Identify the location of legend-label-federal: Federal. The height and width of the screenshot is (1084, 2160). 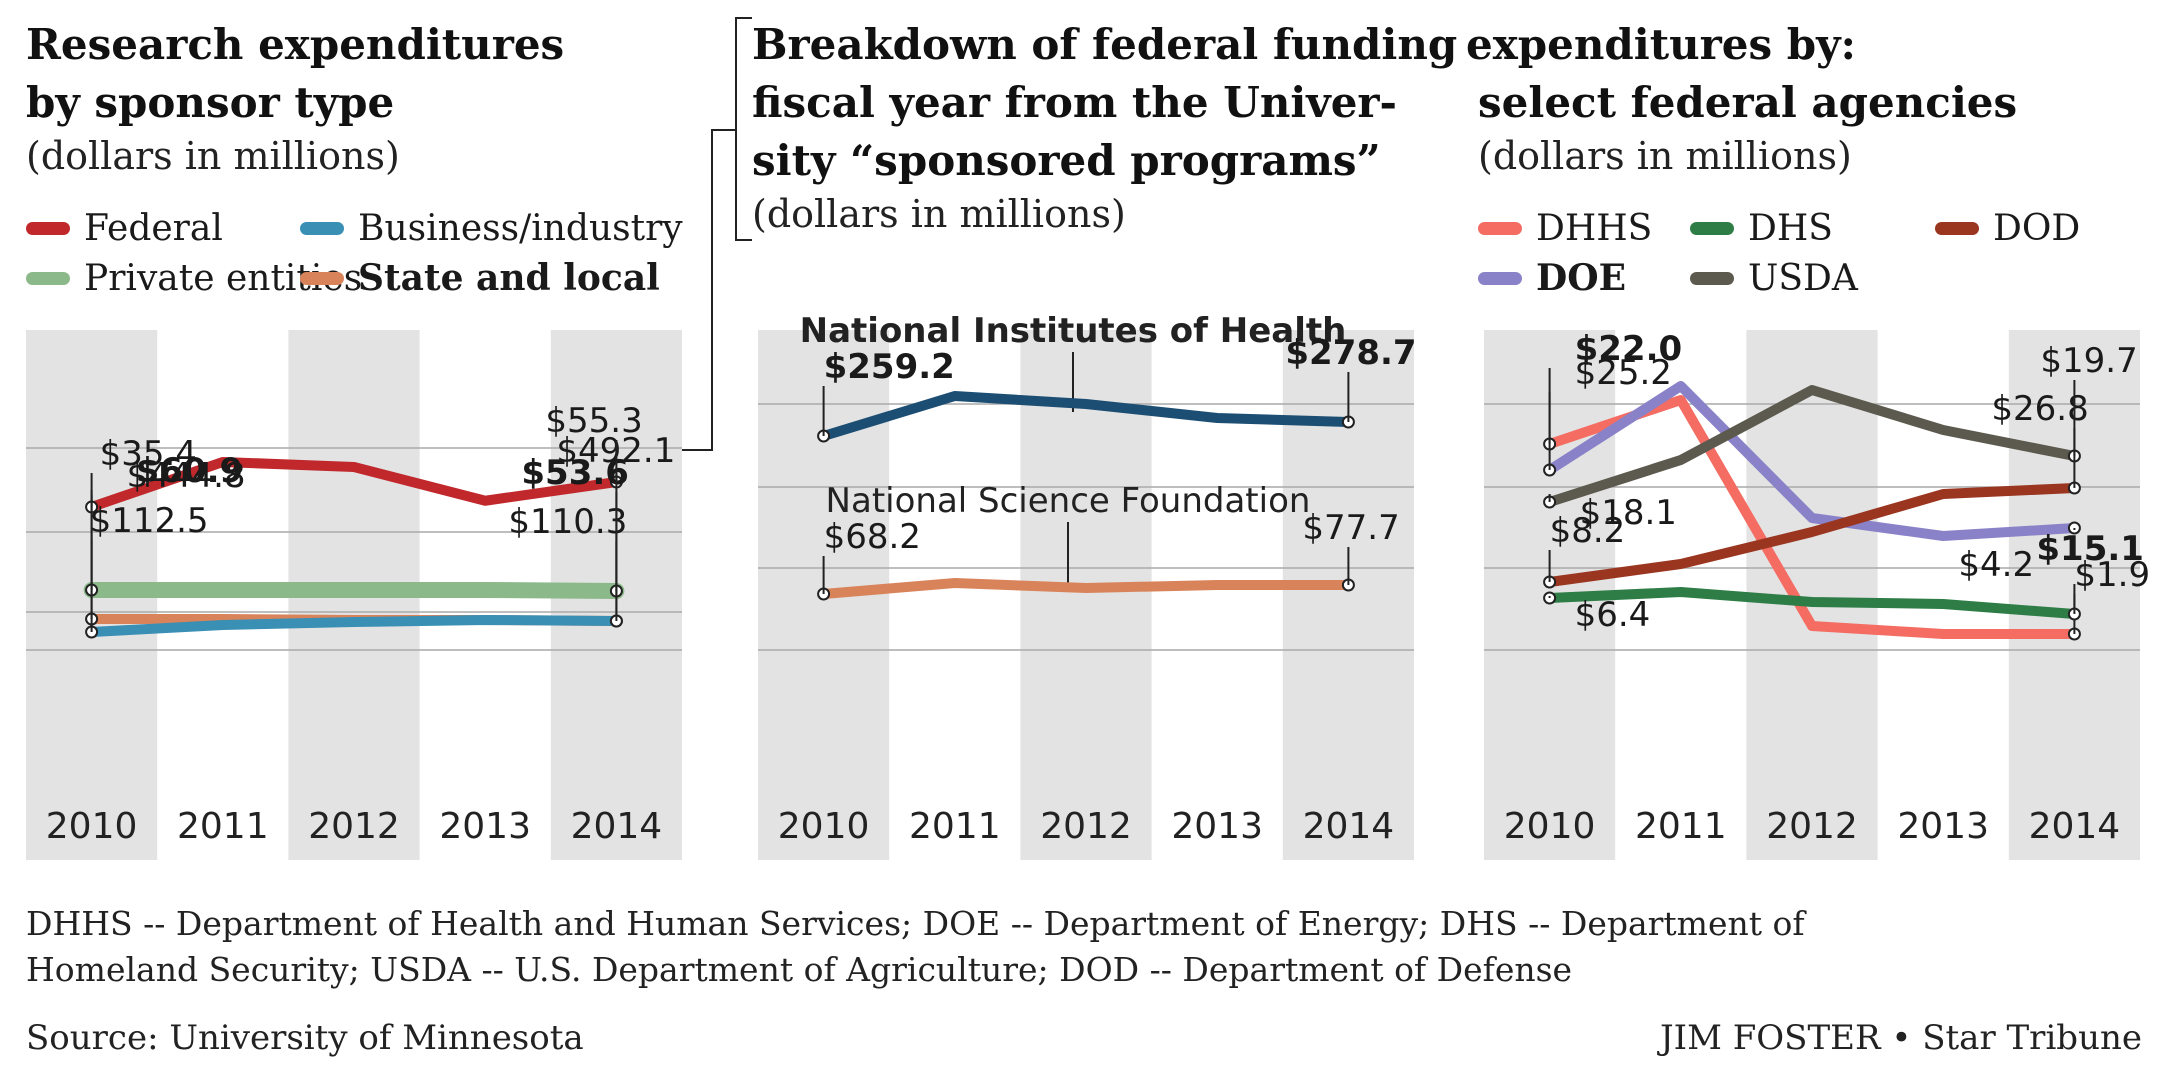
(153, 228).